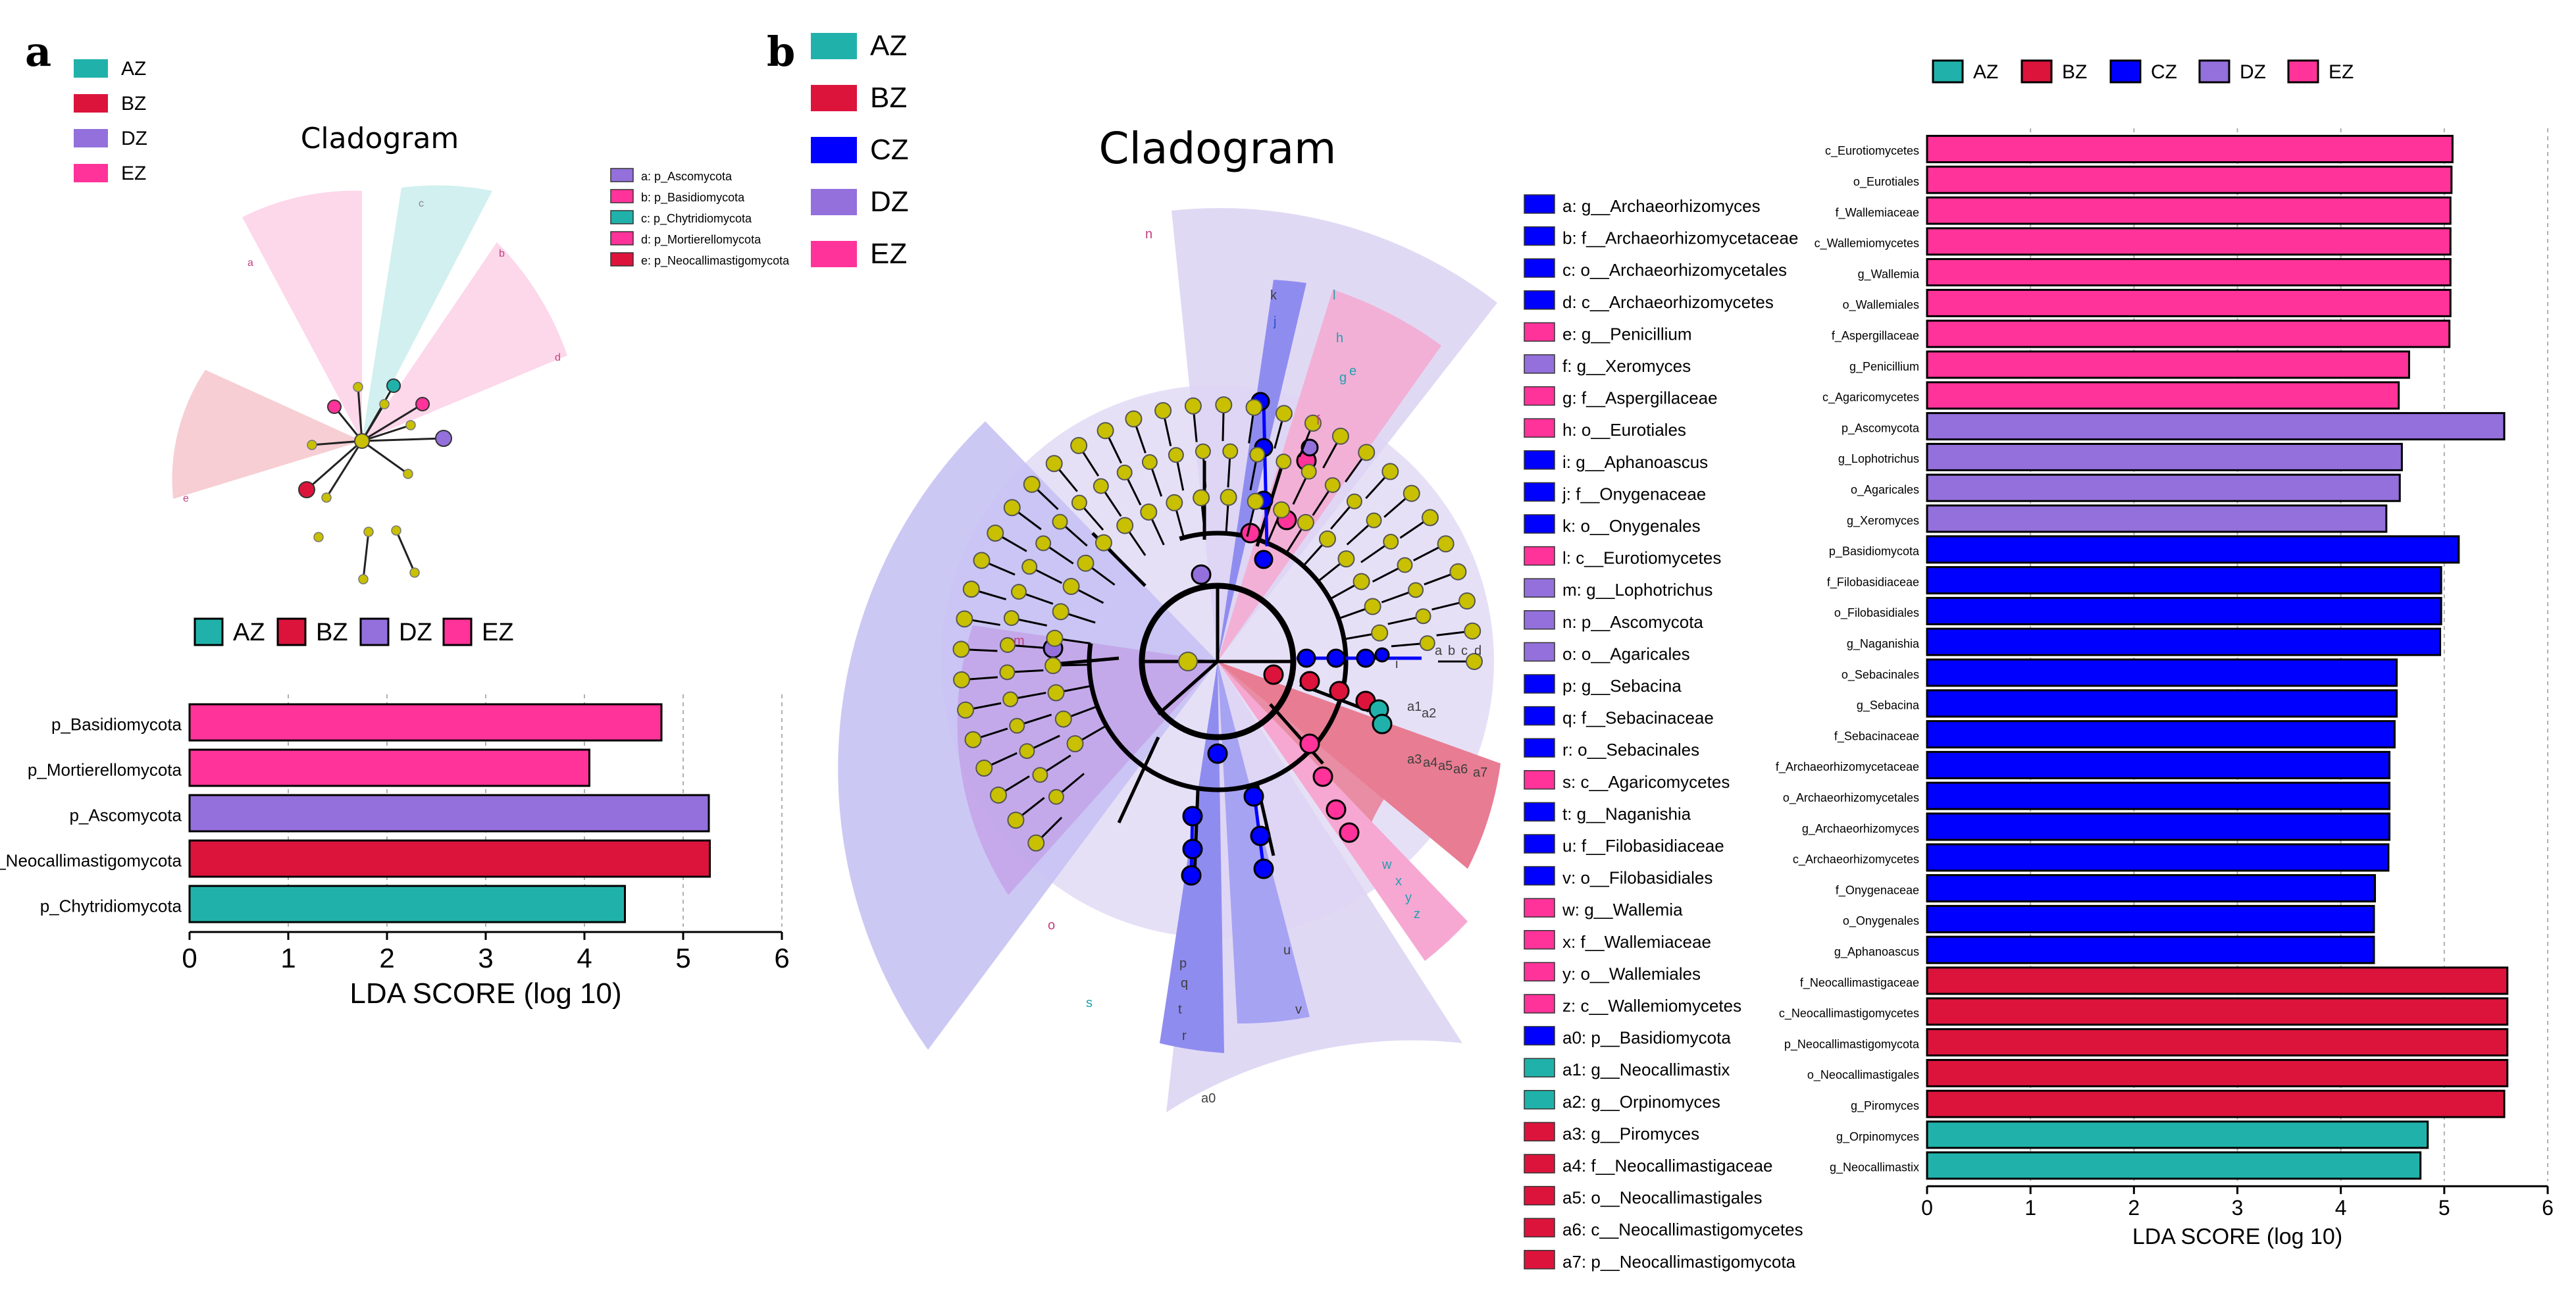 The image size is (2576, 1294). What do you see at coordinates (1886, 182) in the screenshot?
I see `bar-category-label: o_Eurotiales` at bounding box center [1886, 182].